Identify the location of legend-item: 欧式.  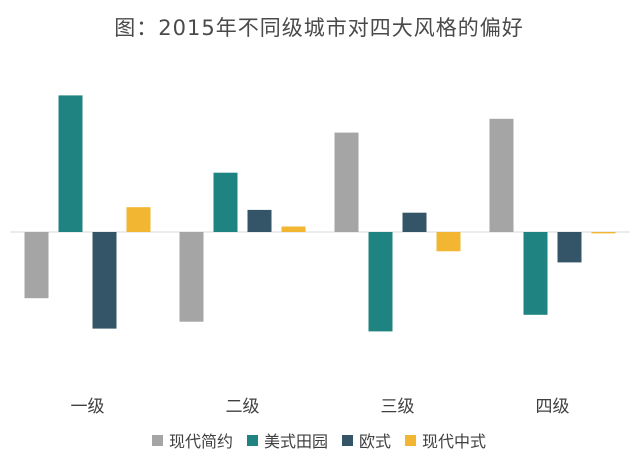
(366, 440).